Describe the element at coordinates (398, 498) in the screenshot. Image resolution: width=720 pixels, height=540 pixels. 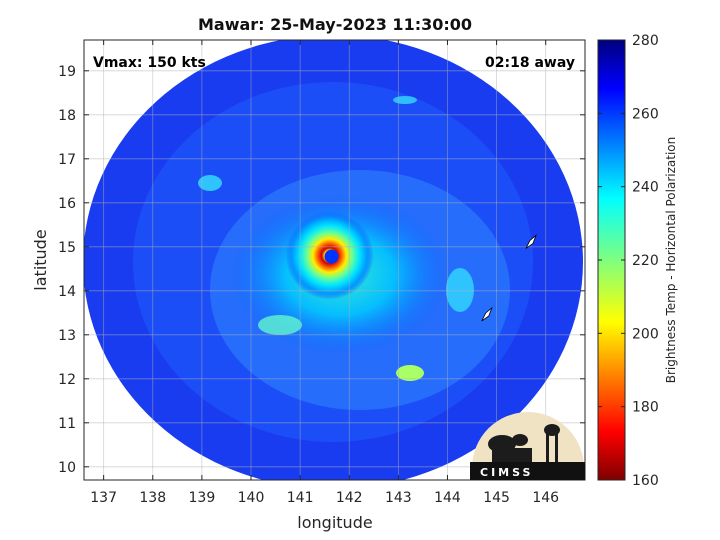
I see `x-tick-label: 143` at that location.